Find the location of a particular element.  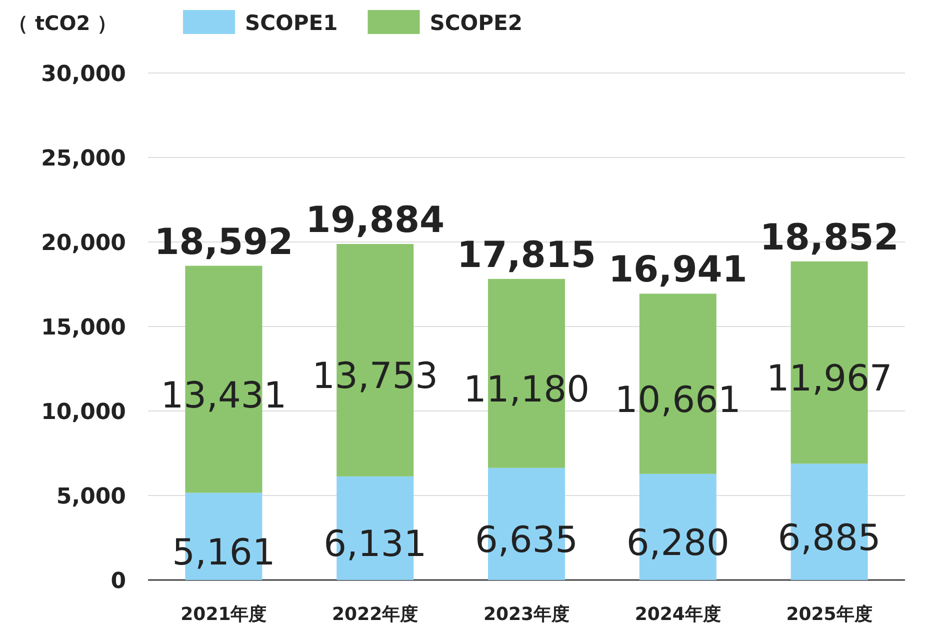

legend-label: SCOPE2 is located at coordinates (476, 23).